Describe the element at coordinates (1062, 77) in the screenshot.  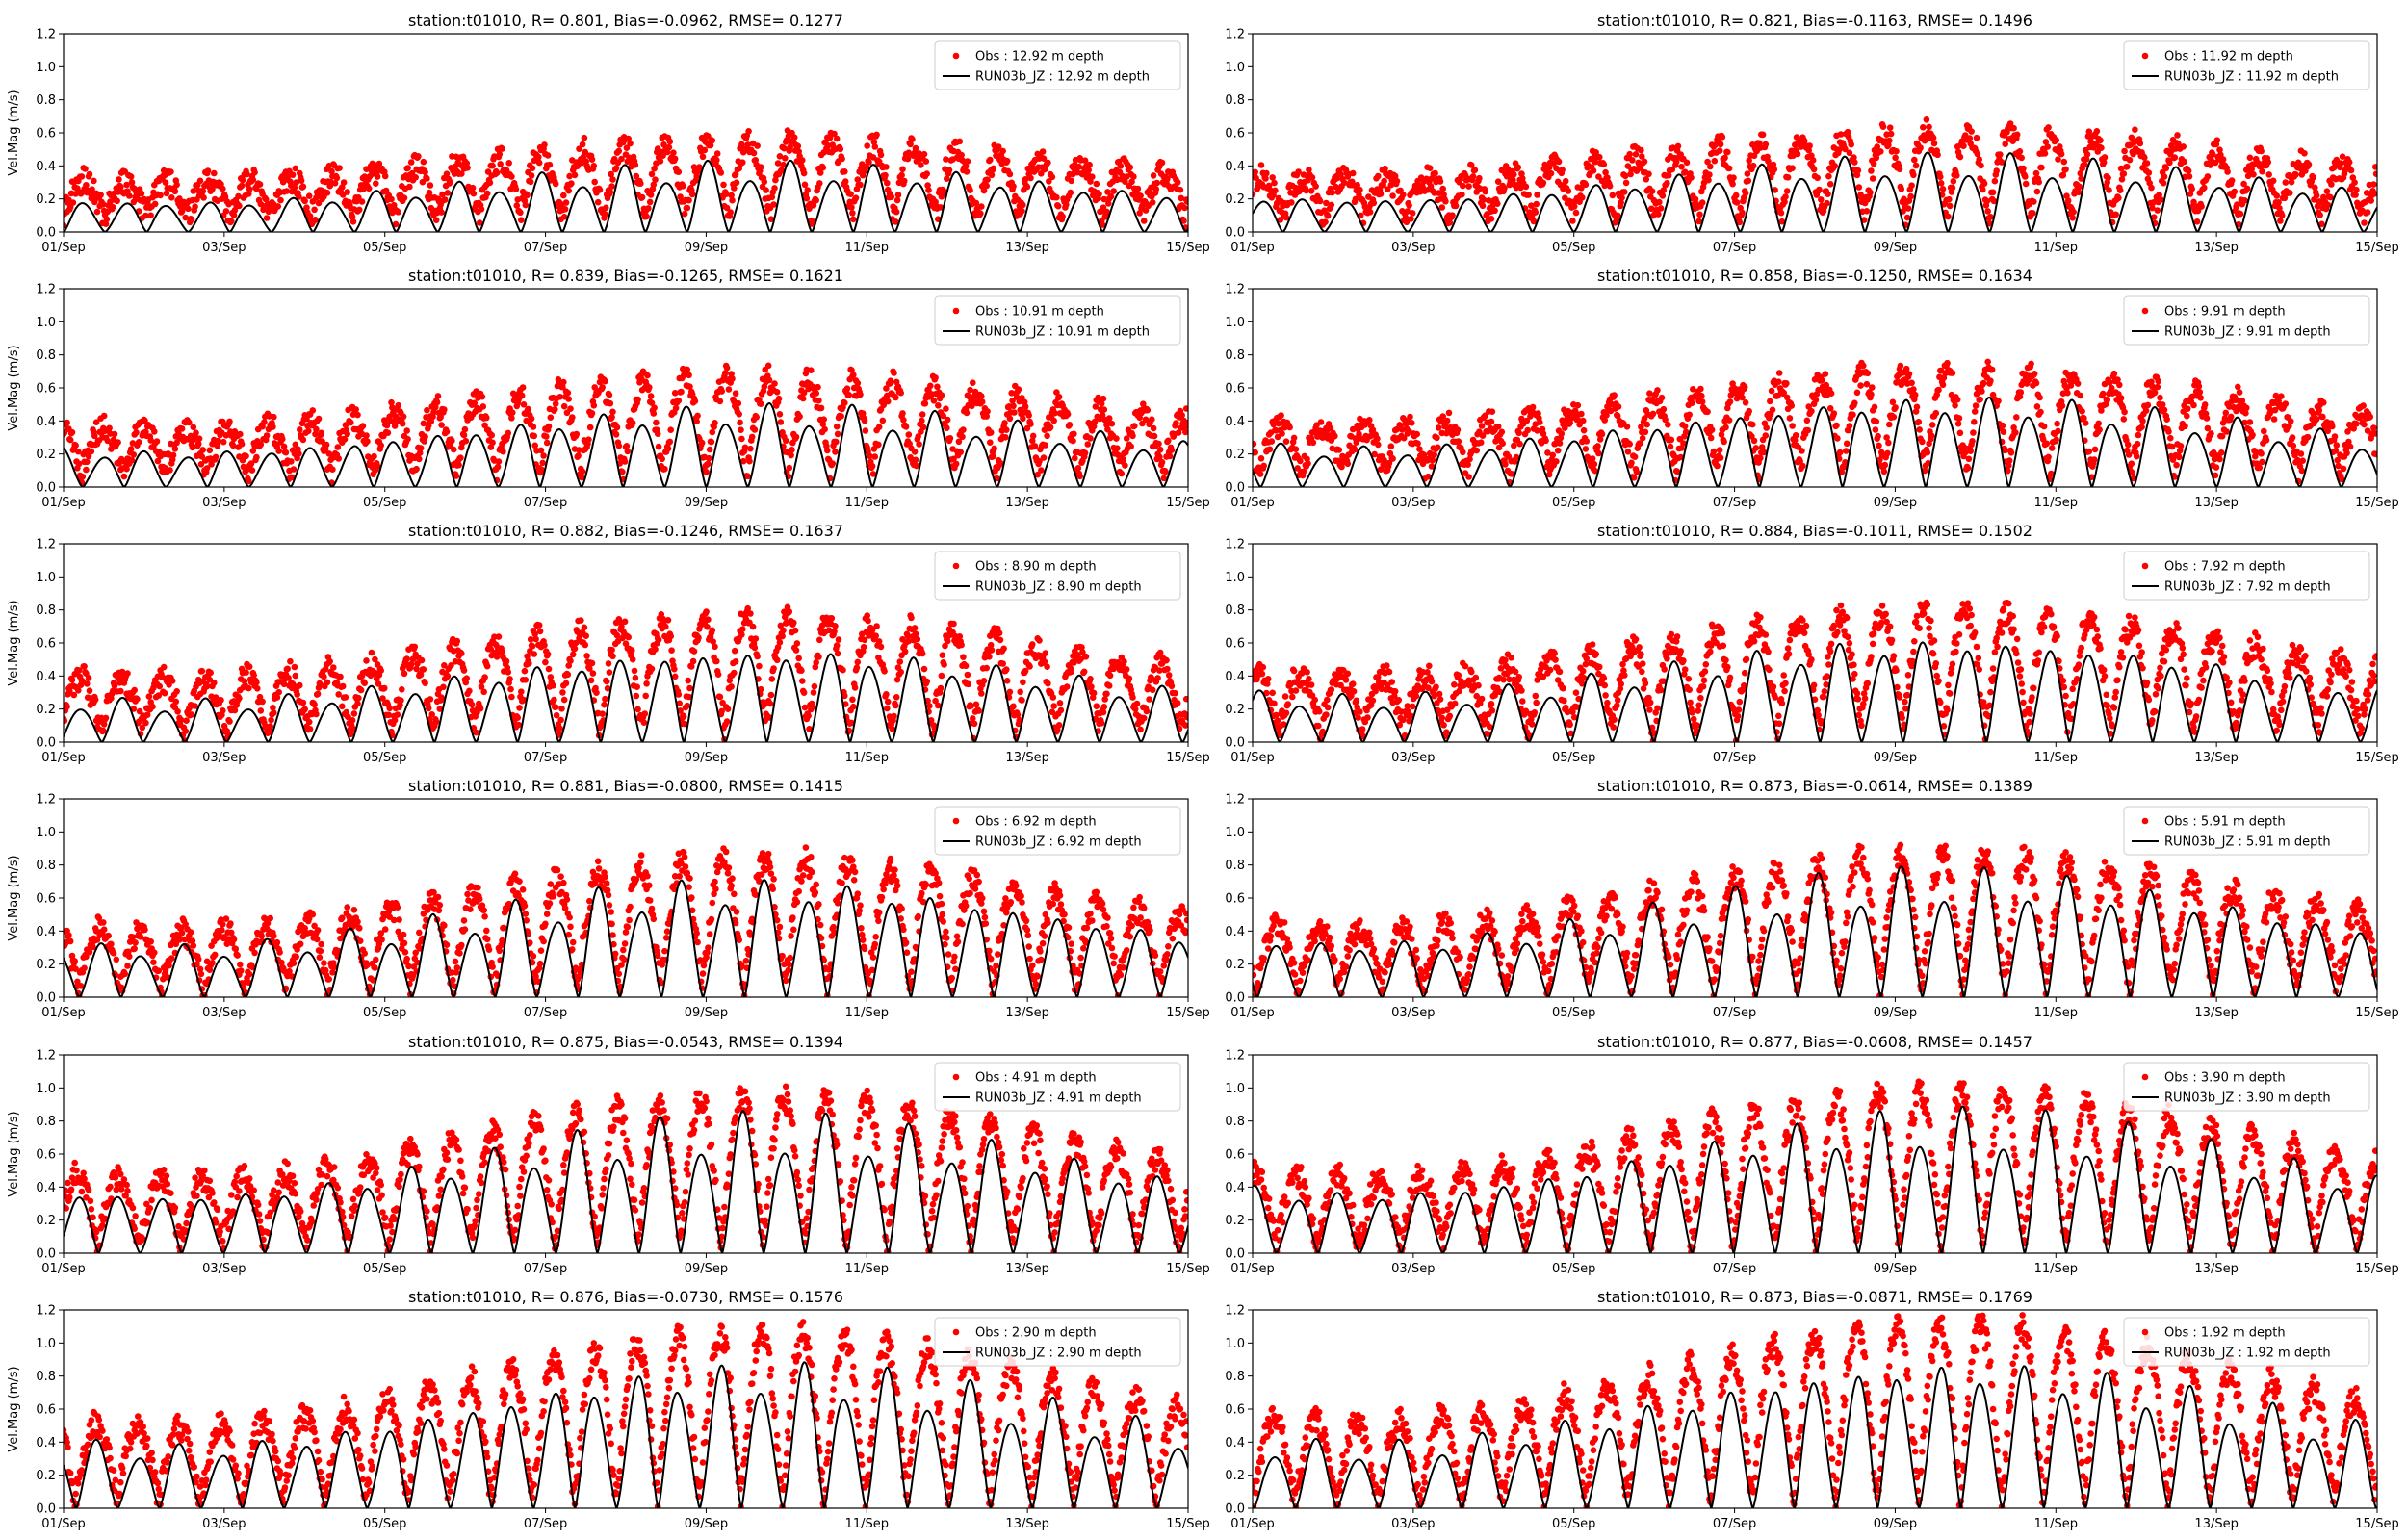
I see `legend-model-label: RUN03b_JZ : 12.92 m depth` at that location.